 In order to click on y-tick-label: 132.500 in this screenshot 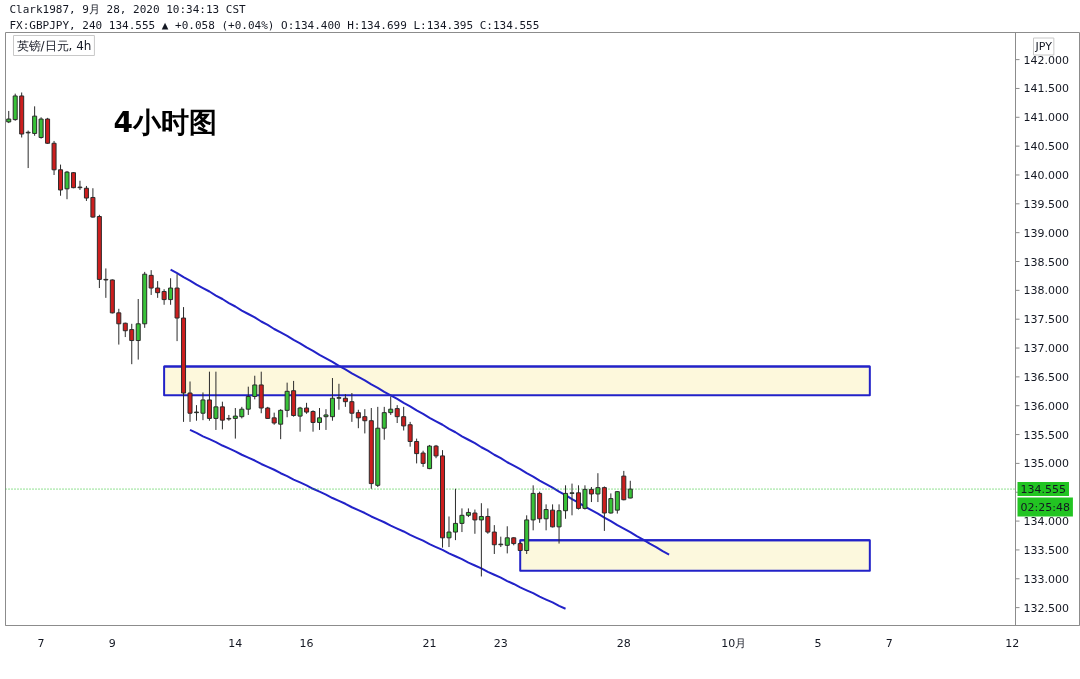, I will do `click(1046, 608)`.